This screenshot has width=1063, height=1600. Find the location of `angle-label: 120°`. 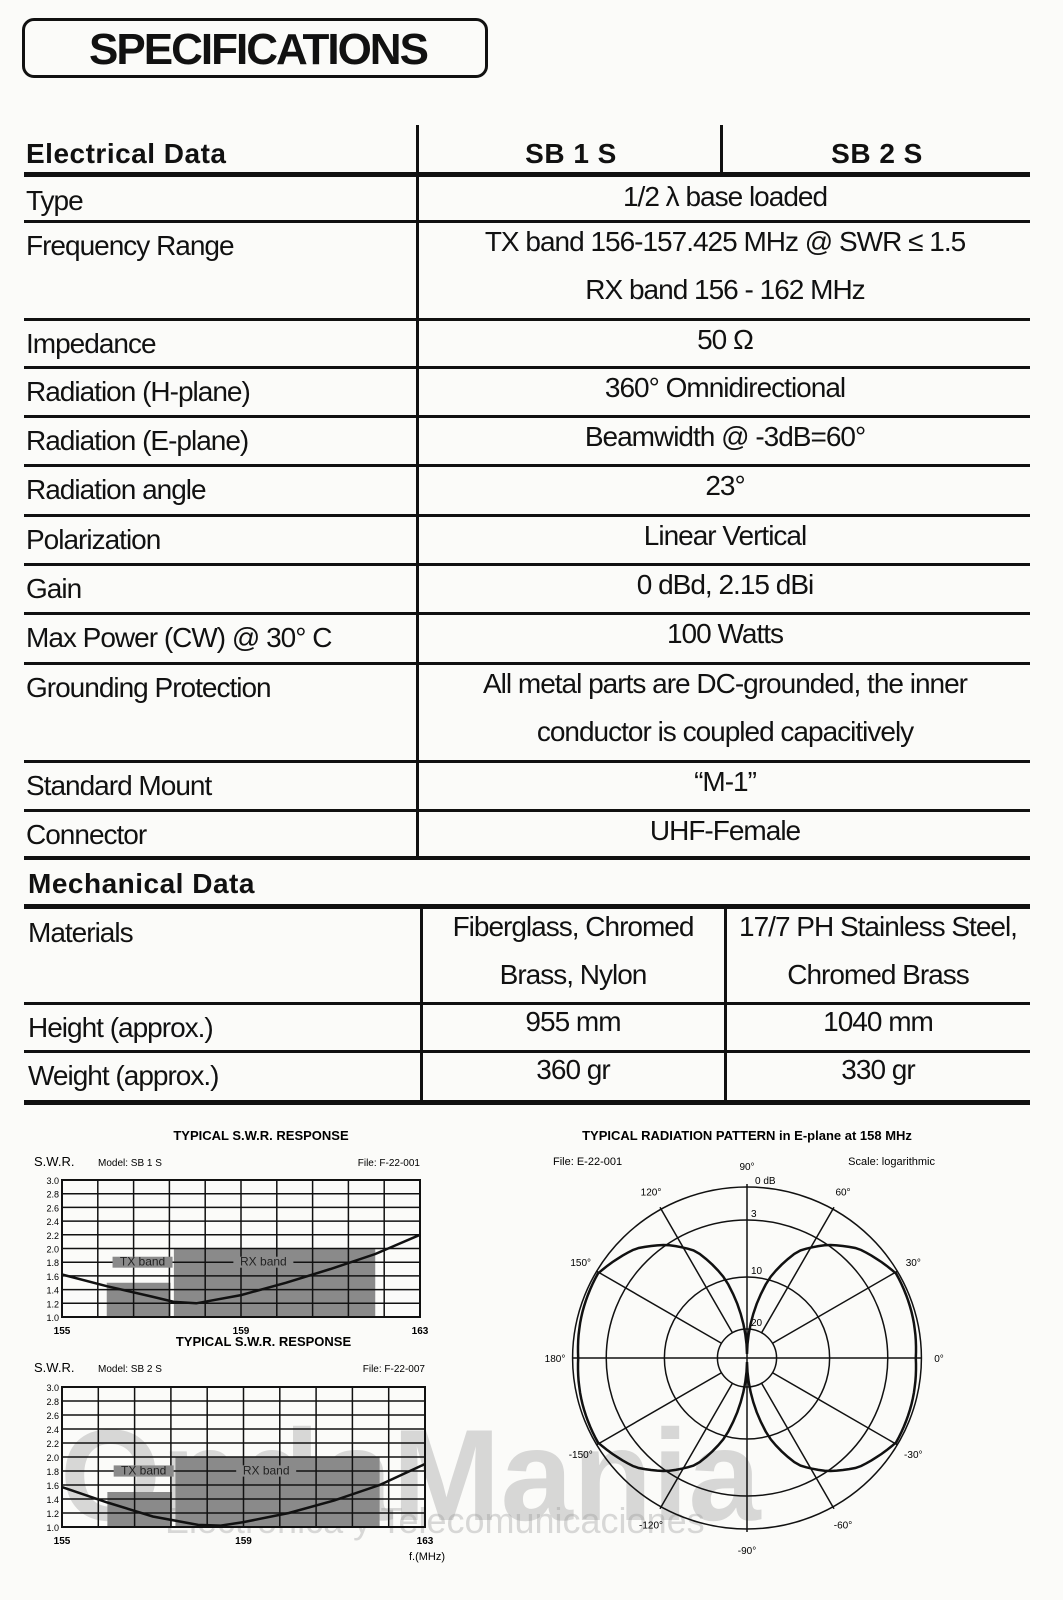

angle-label: 120° is located at coordinates (651, 1193).